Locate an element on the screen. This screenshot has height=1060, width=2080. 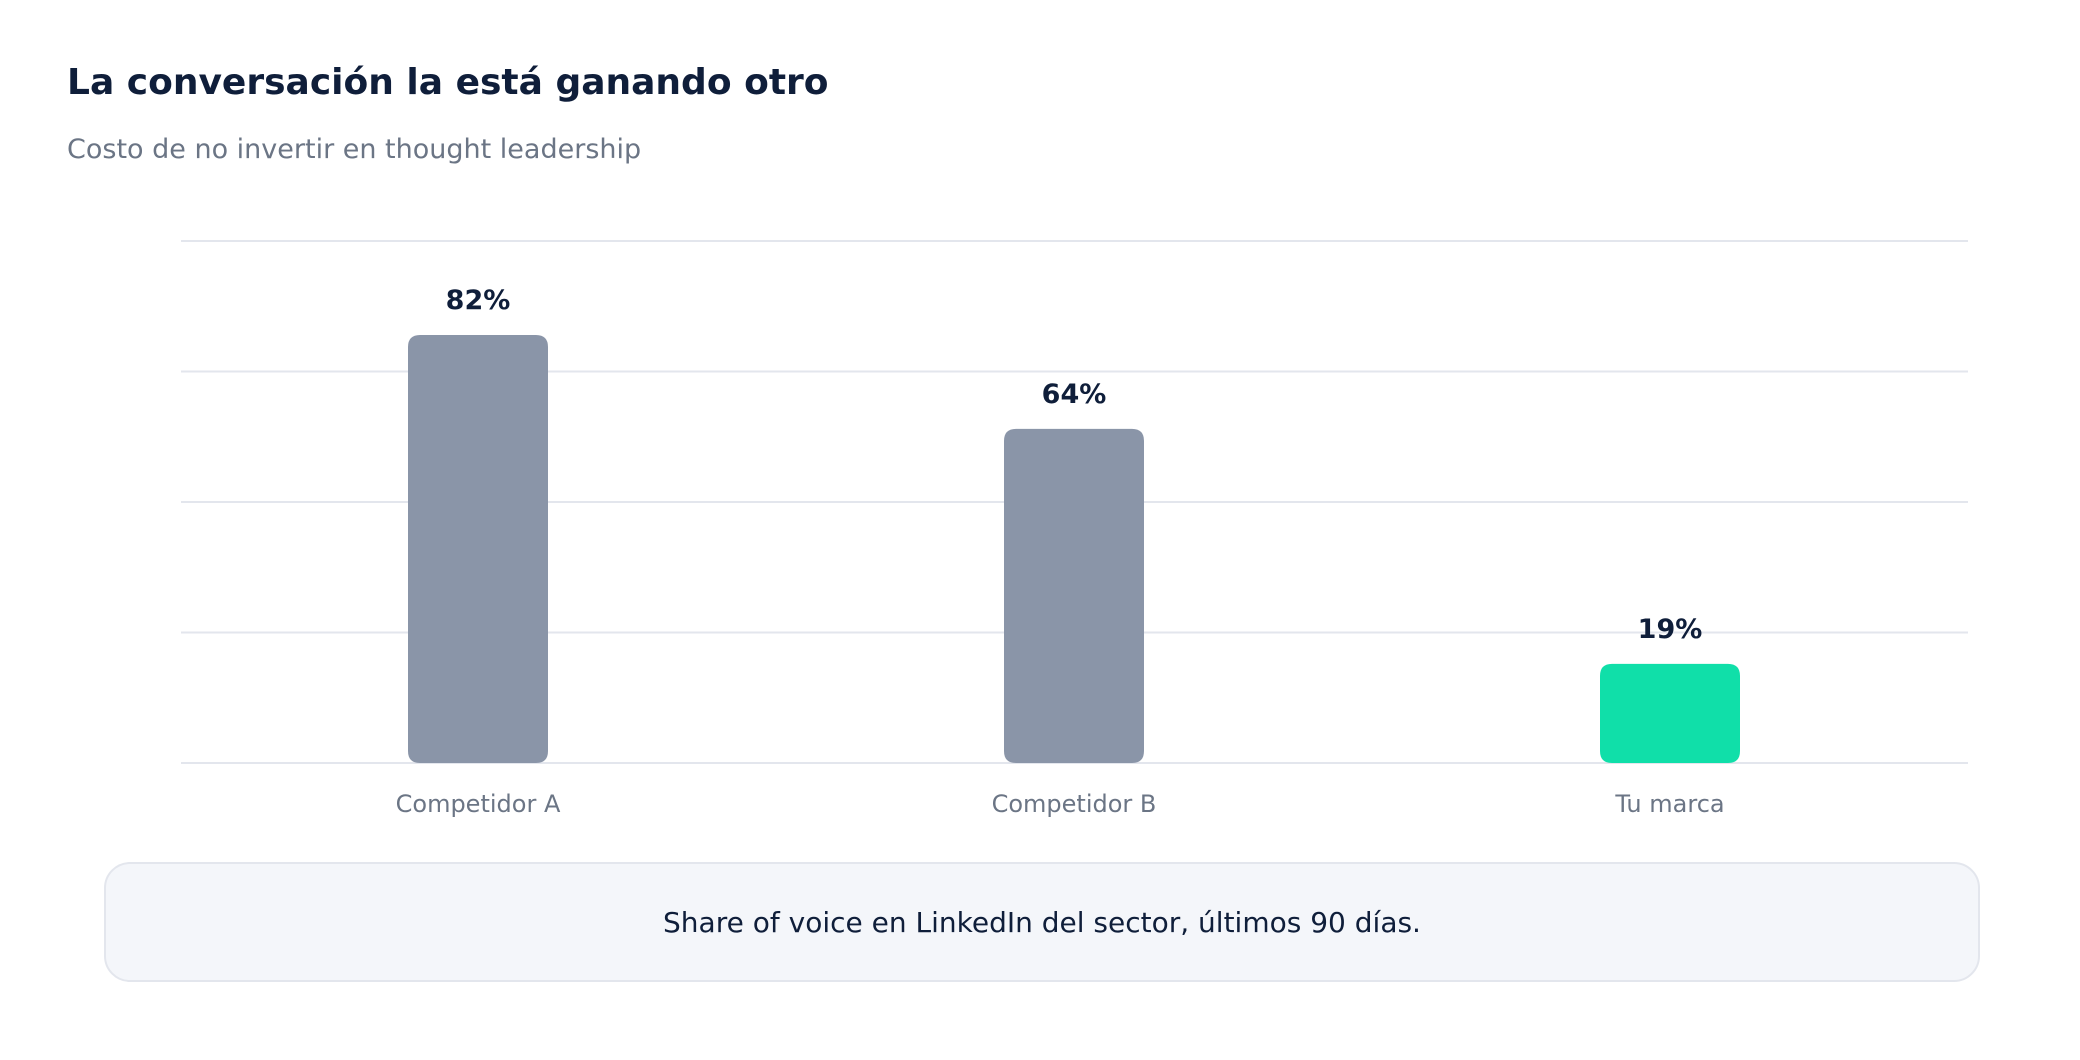
category-labels: Competidor A Competidor B Tu marca is located at coordinates (1060, 804).